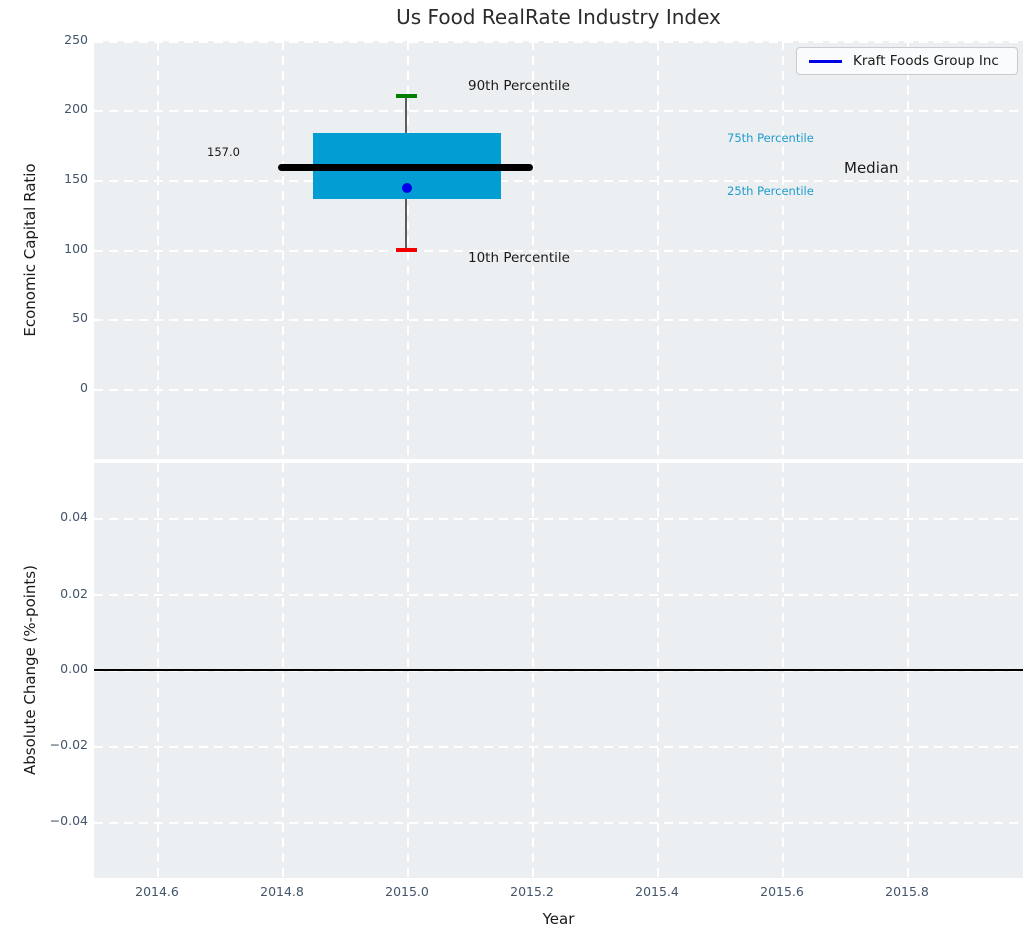  What do you see at coordinates (405, 167) in the screenshot?
I see `median-line` at bounding box center [405, 167].